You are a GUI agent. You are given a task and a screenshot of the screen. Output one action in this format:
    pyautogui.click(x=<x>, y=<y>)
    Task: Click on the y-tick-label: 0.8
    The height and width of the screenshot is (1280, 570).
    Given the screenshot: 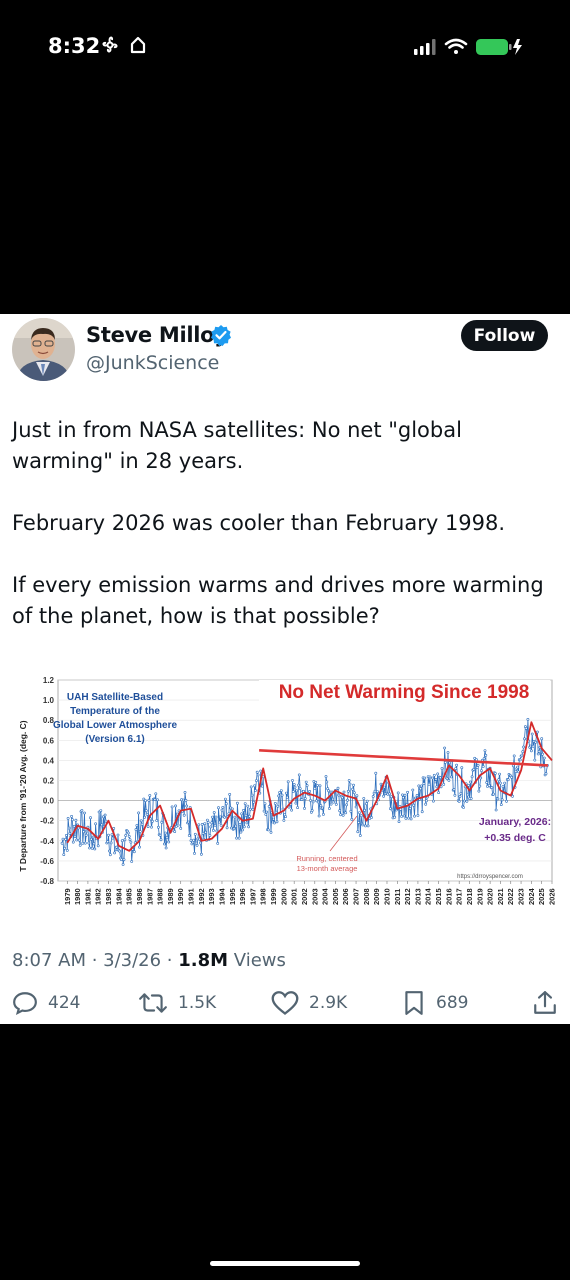 What is the action you would take?
    pyautogui.click(x=49, y=720)
    